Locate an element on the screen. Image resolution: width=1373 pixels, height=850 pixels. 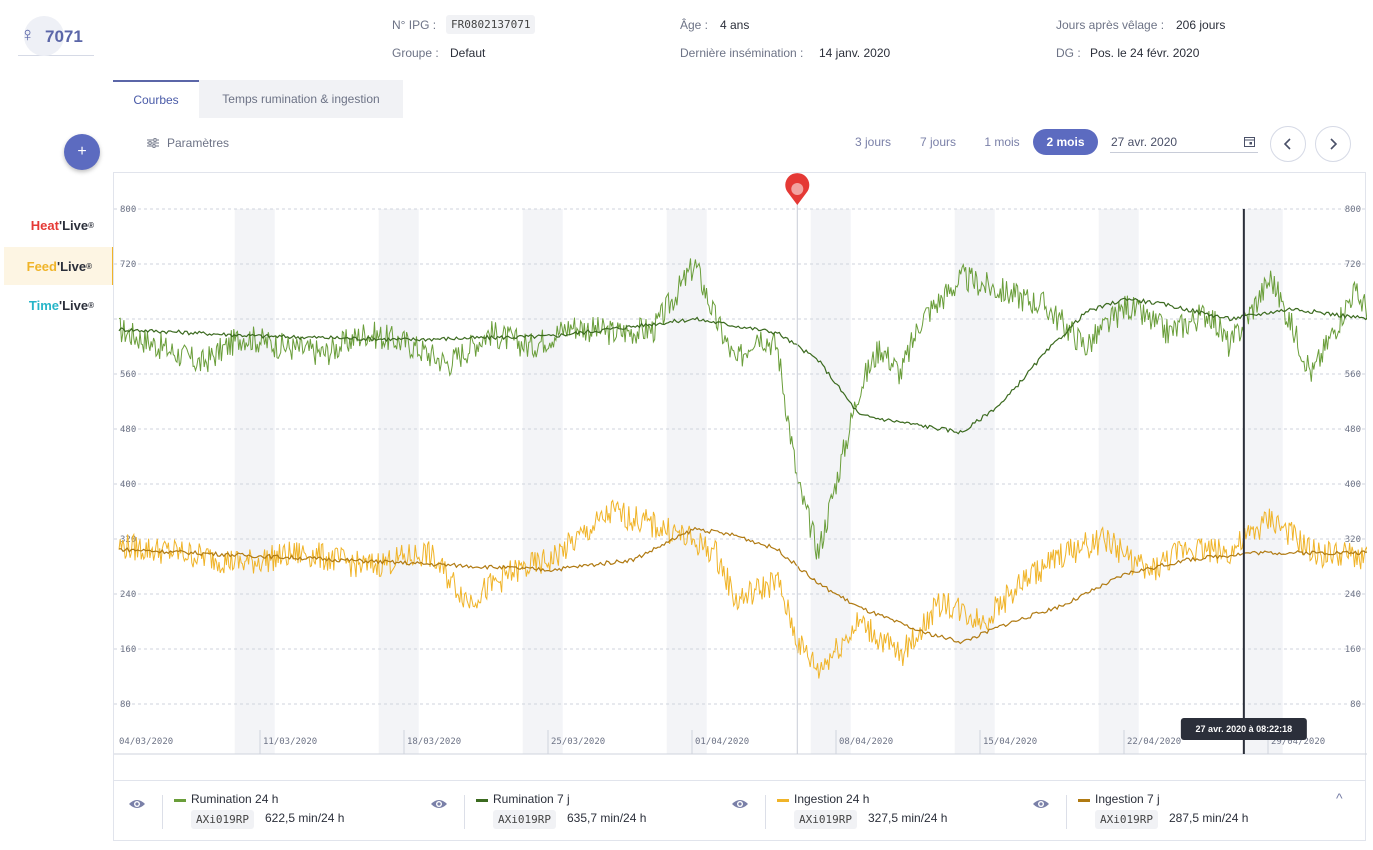
legend-name: Ingestion 7 j is located at coordinates (1127, 799).